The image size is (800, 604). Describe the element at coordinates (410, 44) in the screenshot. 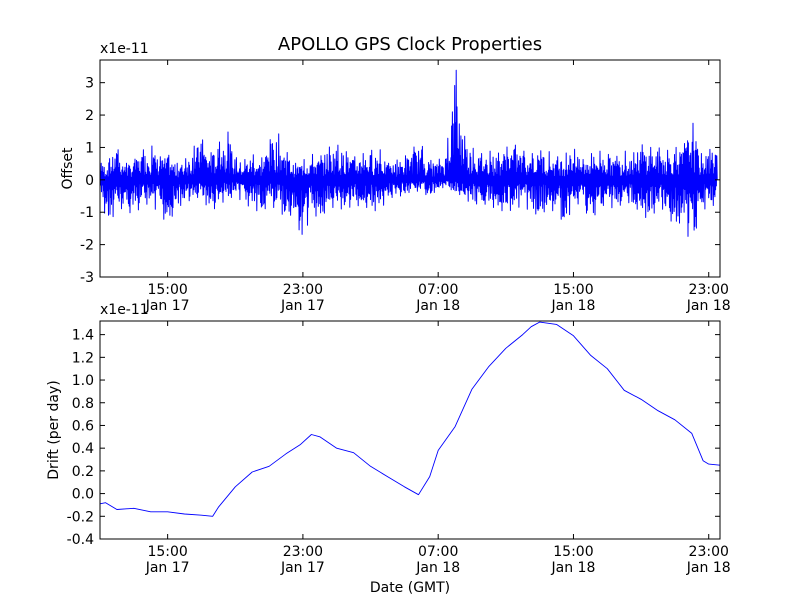

I see `figure-title: APOLLO GPS Clock Properties` at that location.